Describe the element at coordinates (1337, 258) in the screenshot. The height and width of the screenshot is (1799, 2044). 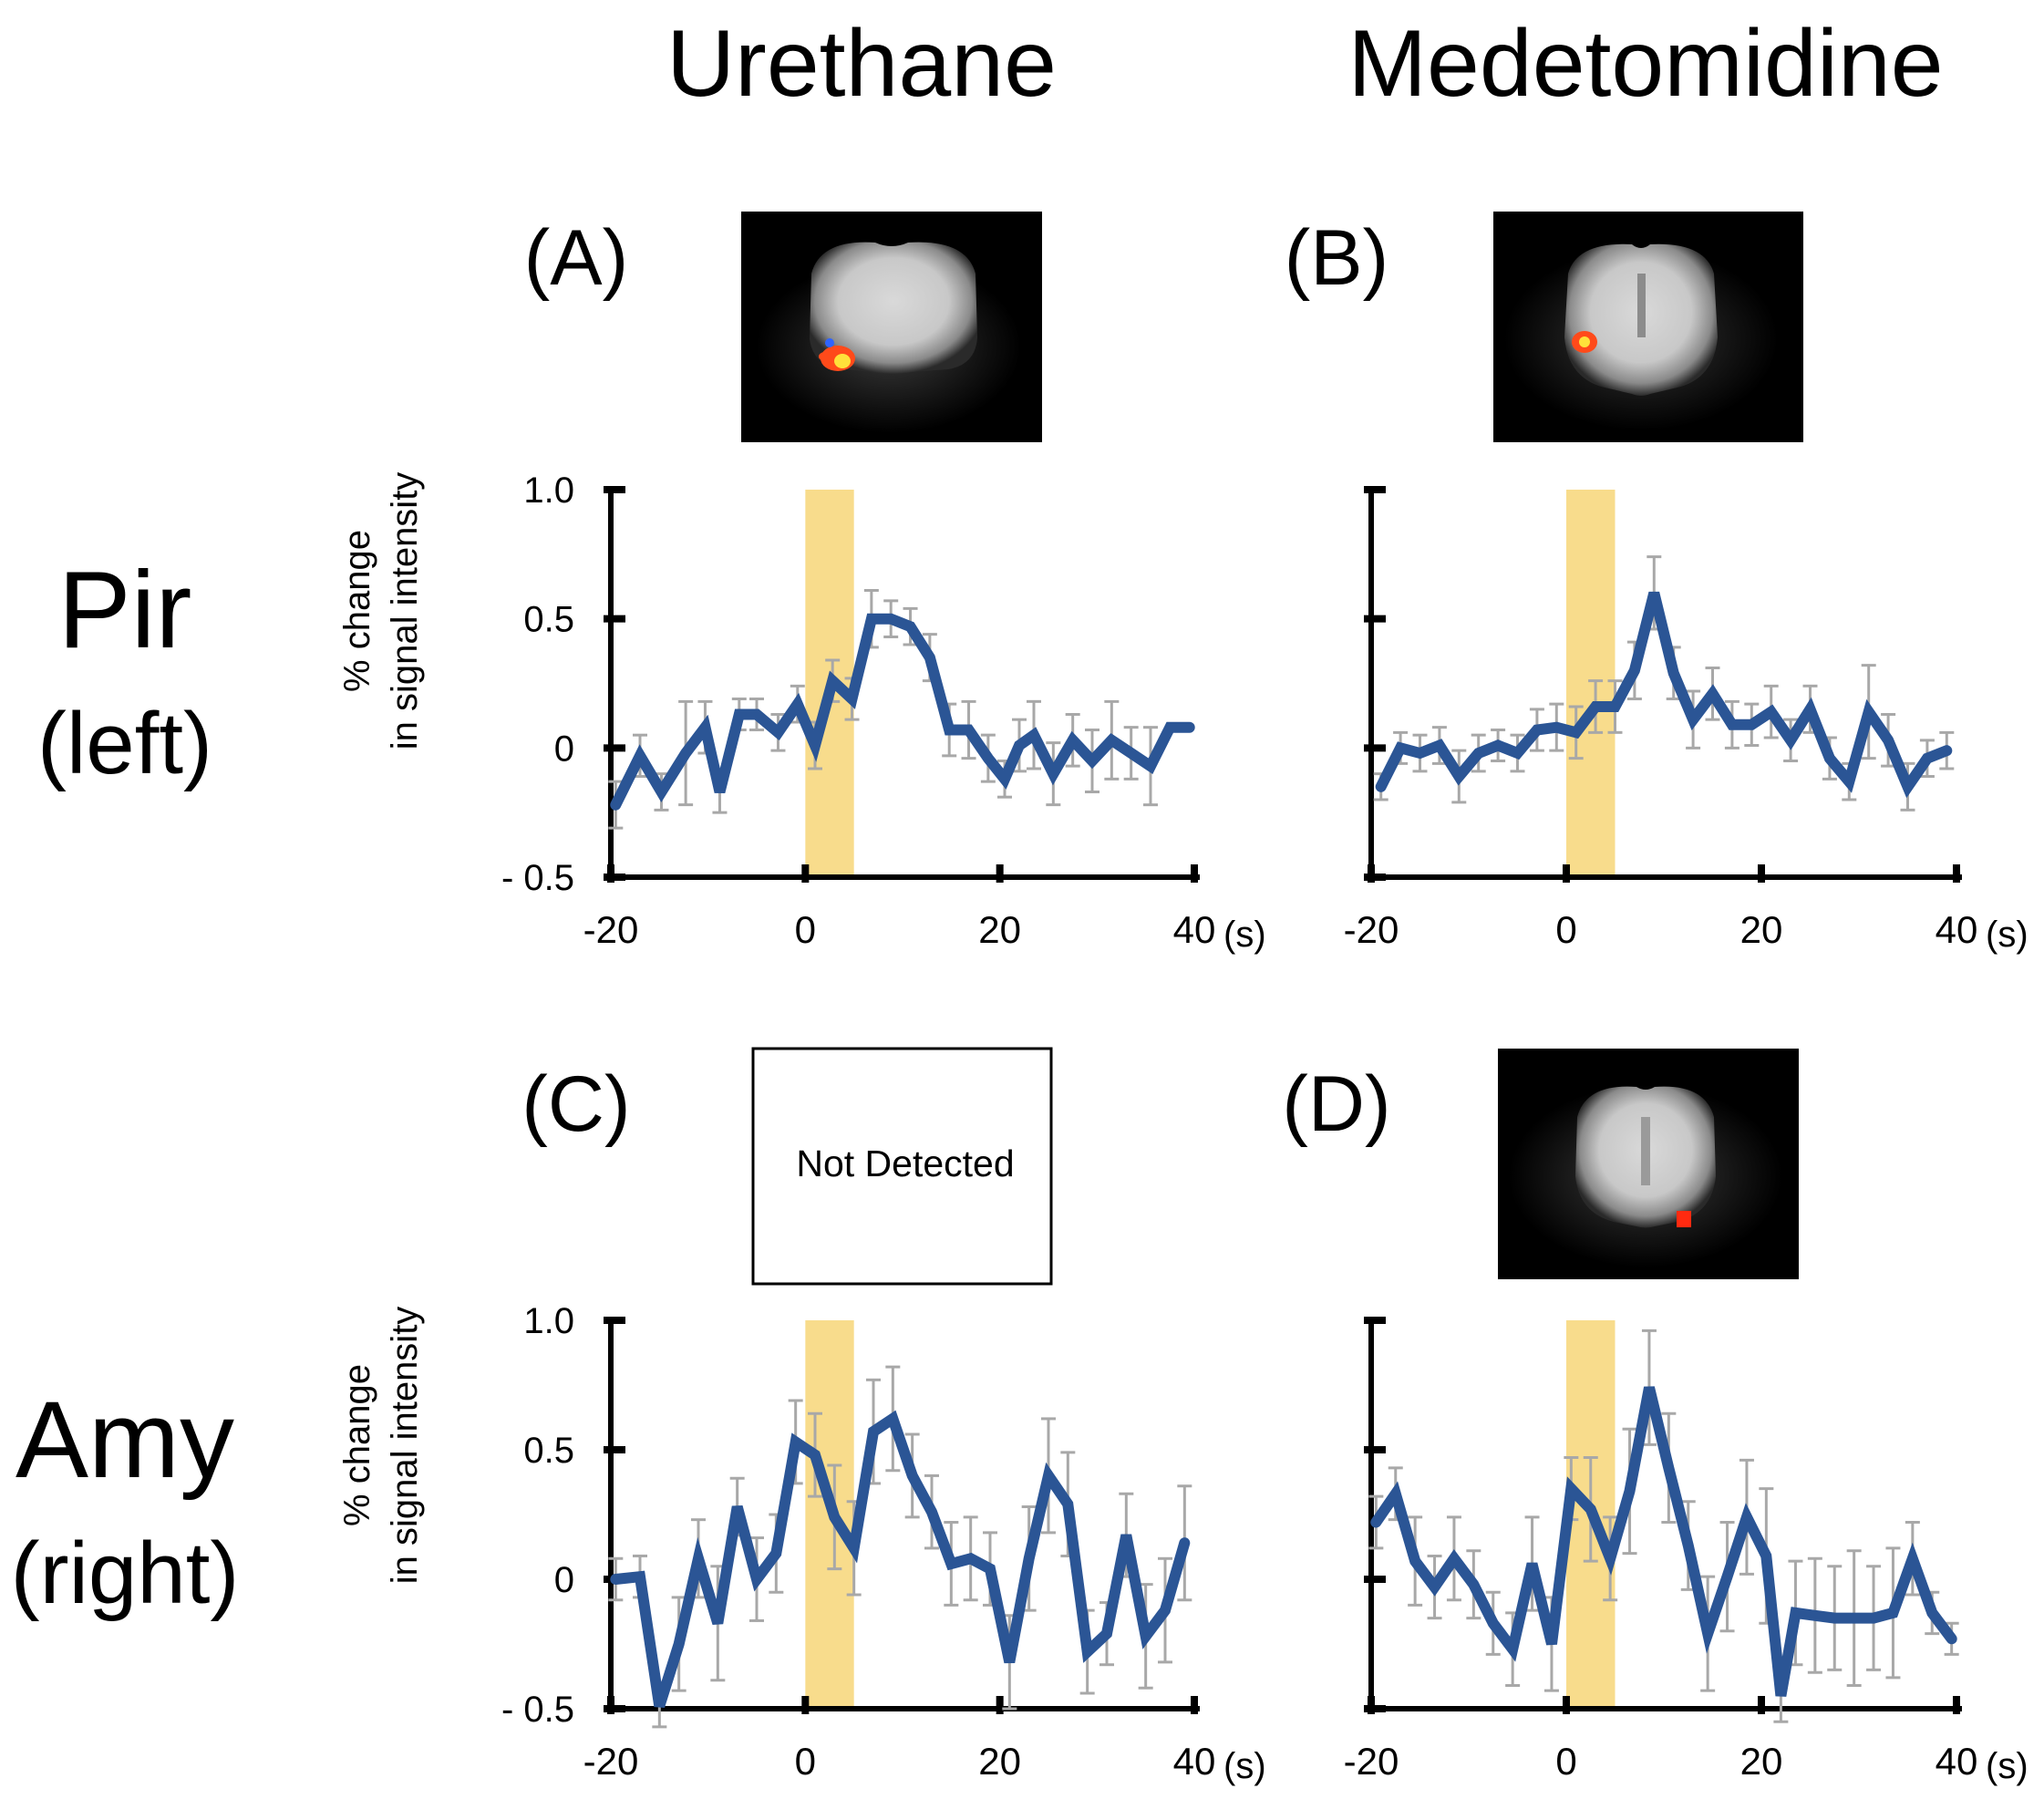
I see `panel-label-b: (B)` at that location.